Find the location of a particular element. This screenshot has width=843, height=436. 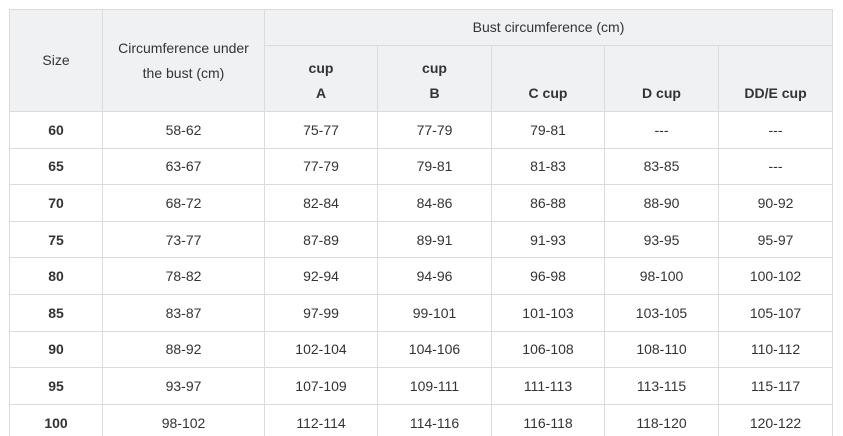

table-cell: 110-112 is located at coordinates (775, 349).